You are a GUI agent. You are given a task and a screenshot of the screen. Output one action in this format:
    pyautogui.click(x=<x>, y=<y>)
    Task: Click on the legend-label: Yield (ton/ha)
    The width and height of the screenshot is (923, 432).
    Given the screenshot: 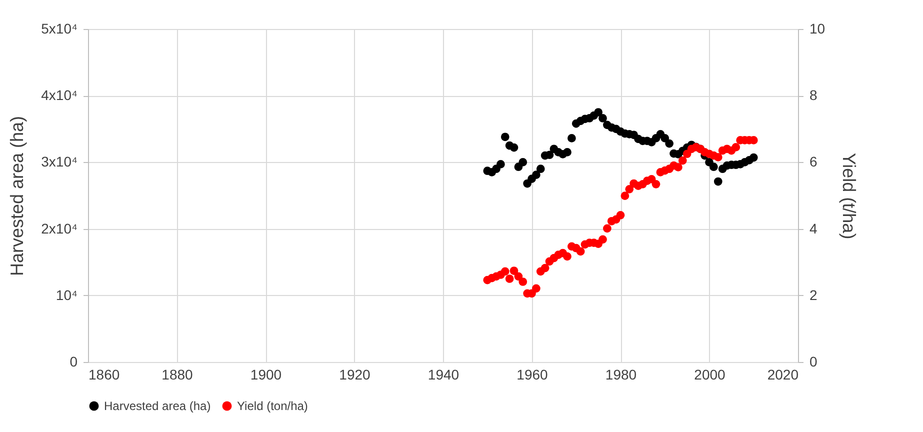 What is the action you would take?
    pyautogui.click(x=272, y=406)
    